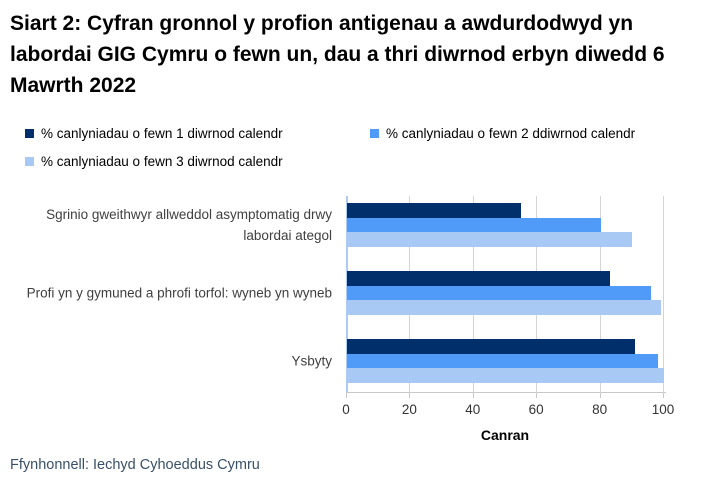 Image resolution: width=707 pixels, height=490 pixels. I want to click on legend-item: % canlyniadau o fewn 1 diwrnod calendr, so click(197, 133).